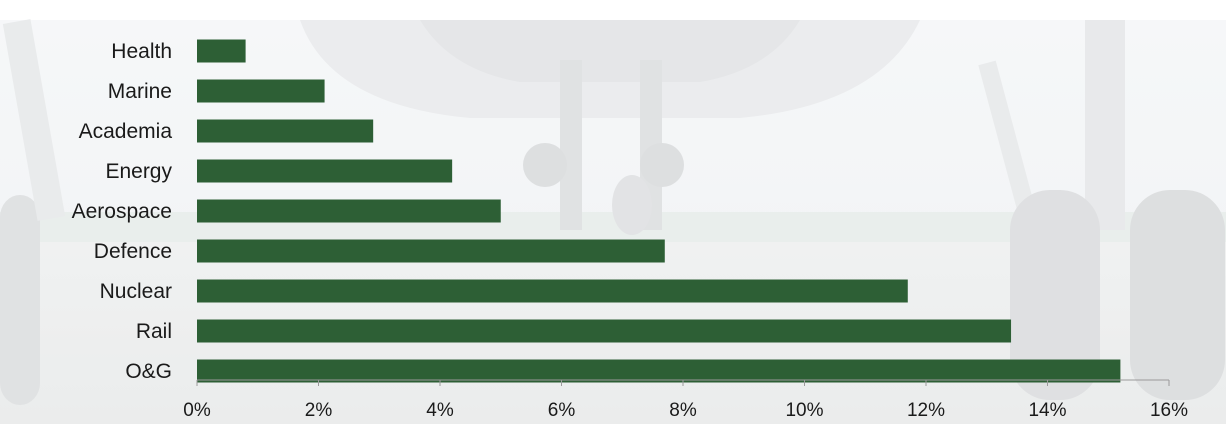 This screenshot has width=1226, height=443. What do you see at coordinates (604, 331) in the screenshot?
I see `bar-rail` at bounding box center [604, 331].